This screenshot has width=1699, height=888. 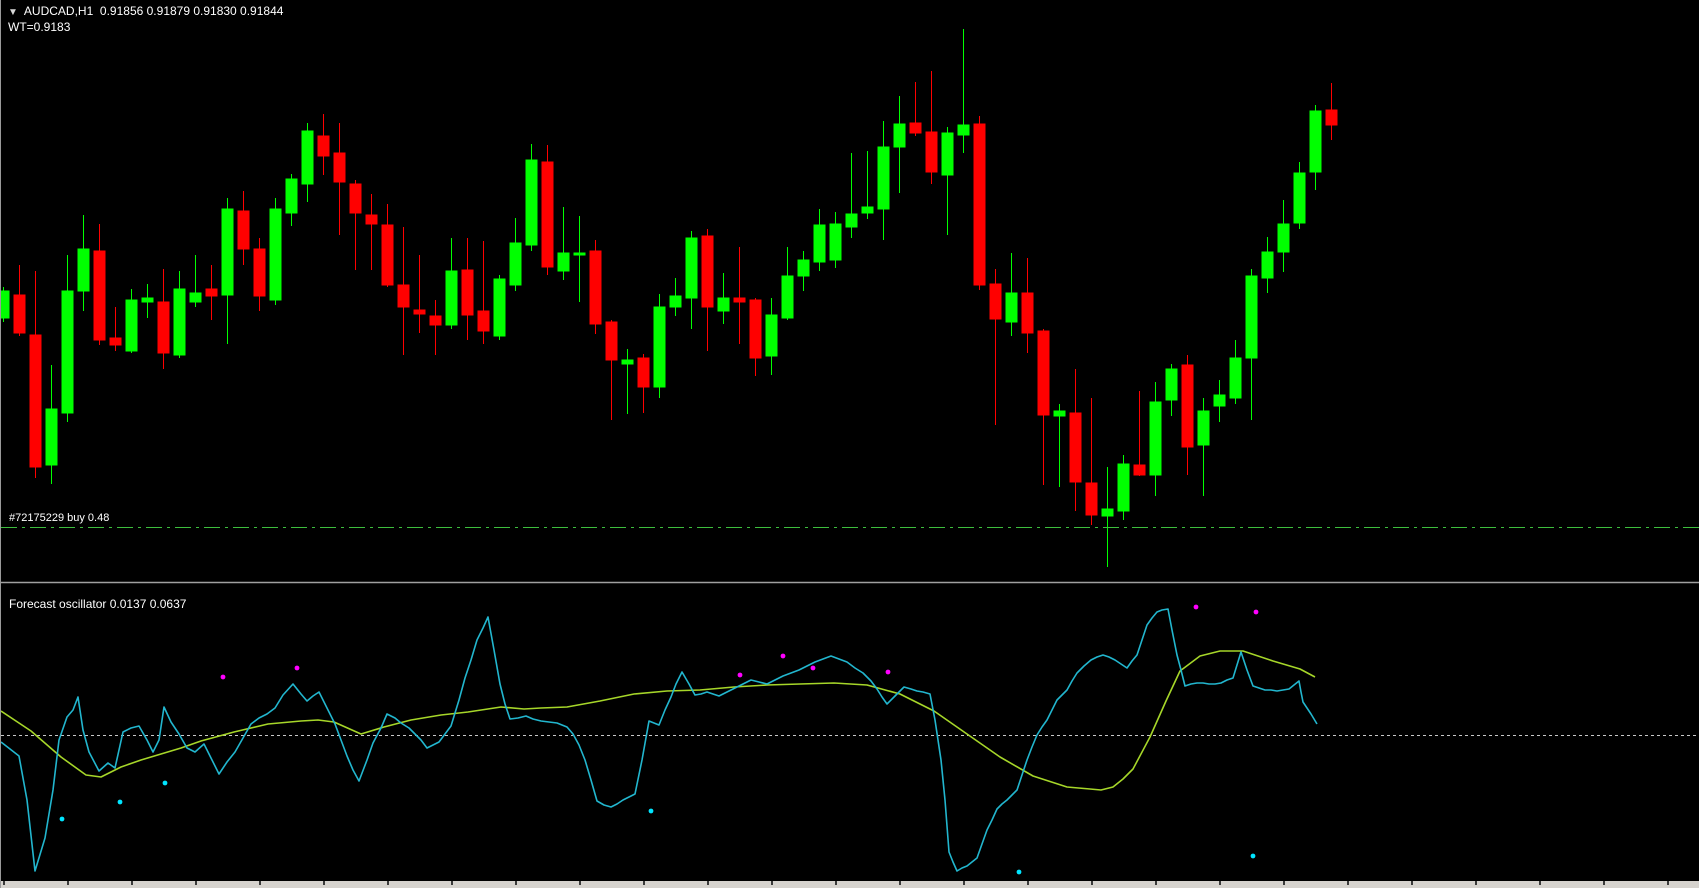 I want to click on wt-indicator-value: WT=0.9183, so click(x=39, y=27).